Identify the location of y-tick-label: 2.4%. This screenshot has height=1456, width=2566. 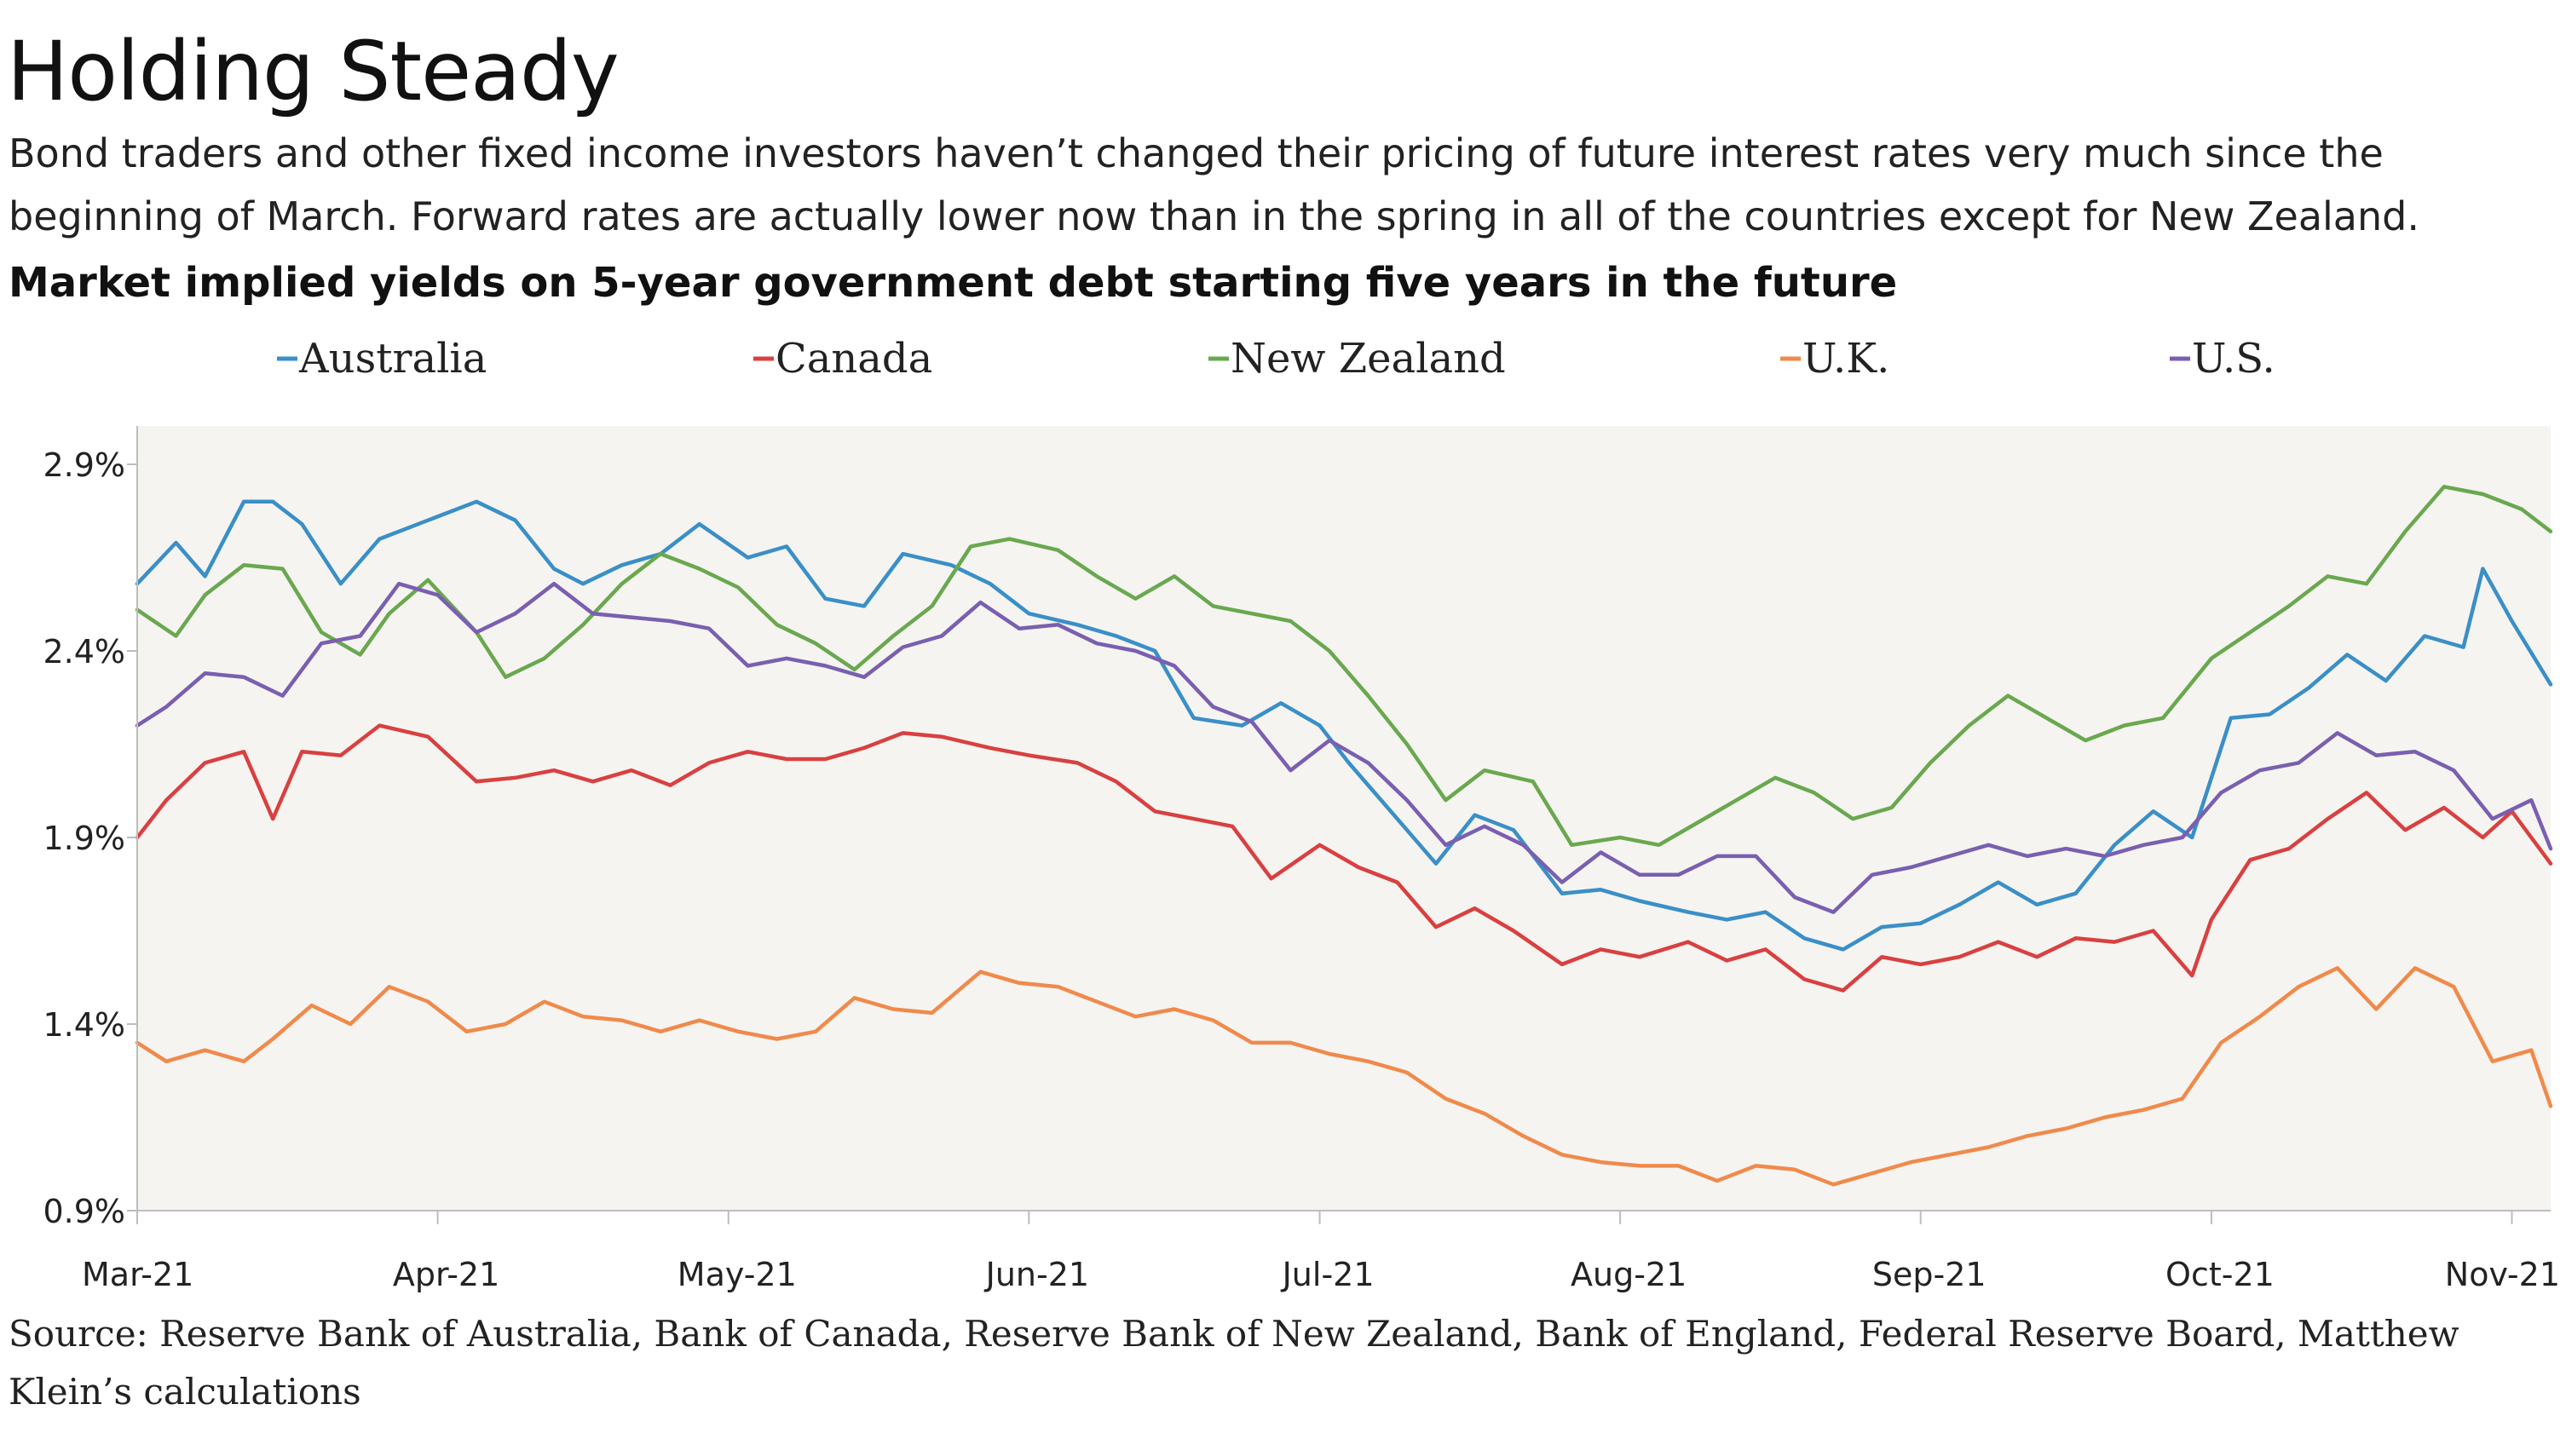
(84, 652).